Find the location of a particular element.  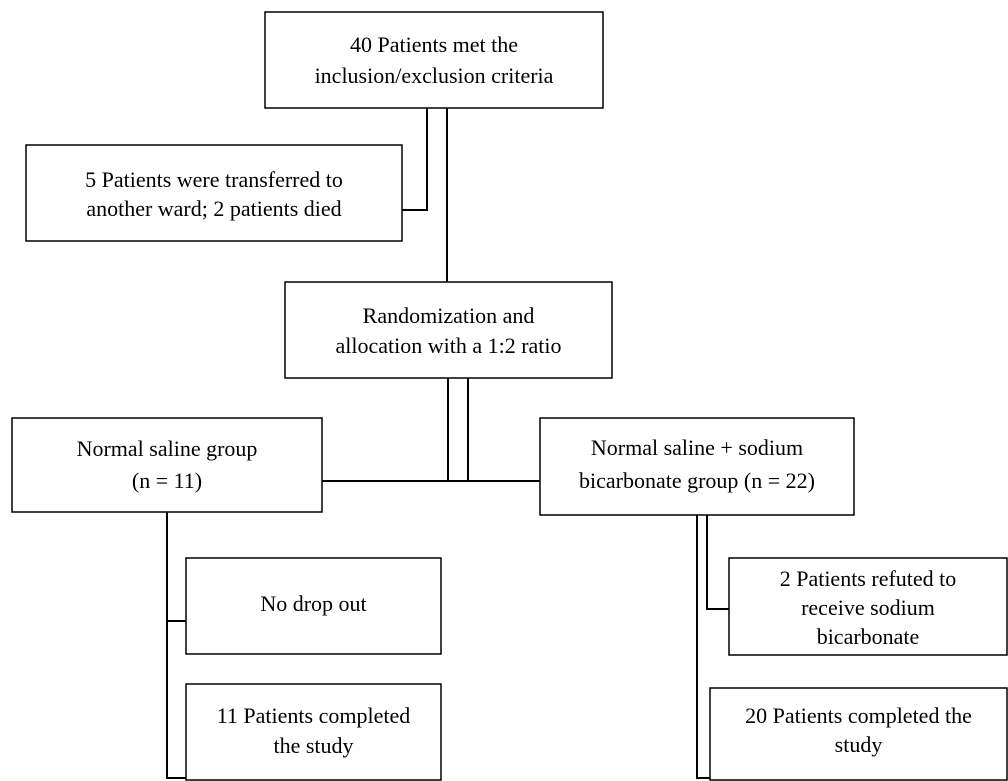

node-label: 2 Patients refuted to is located at coordinates (868, 578).